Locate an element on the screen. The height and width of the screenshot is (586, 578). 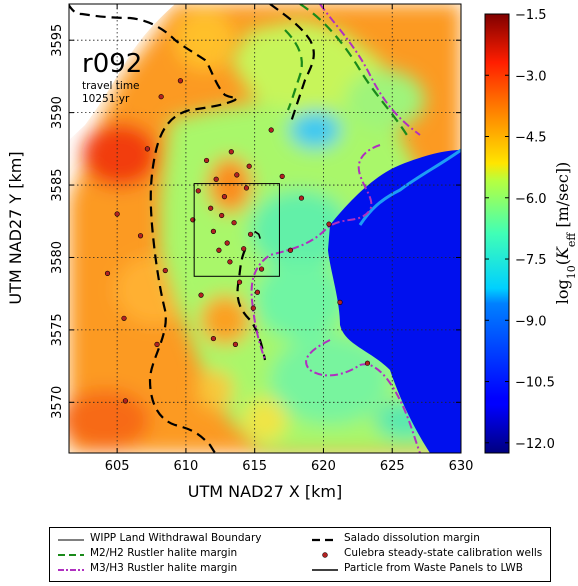
y-tick-label: 3580 is located at coordinates (57, 257).